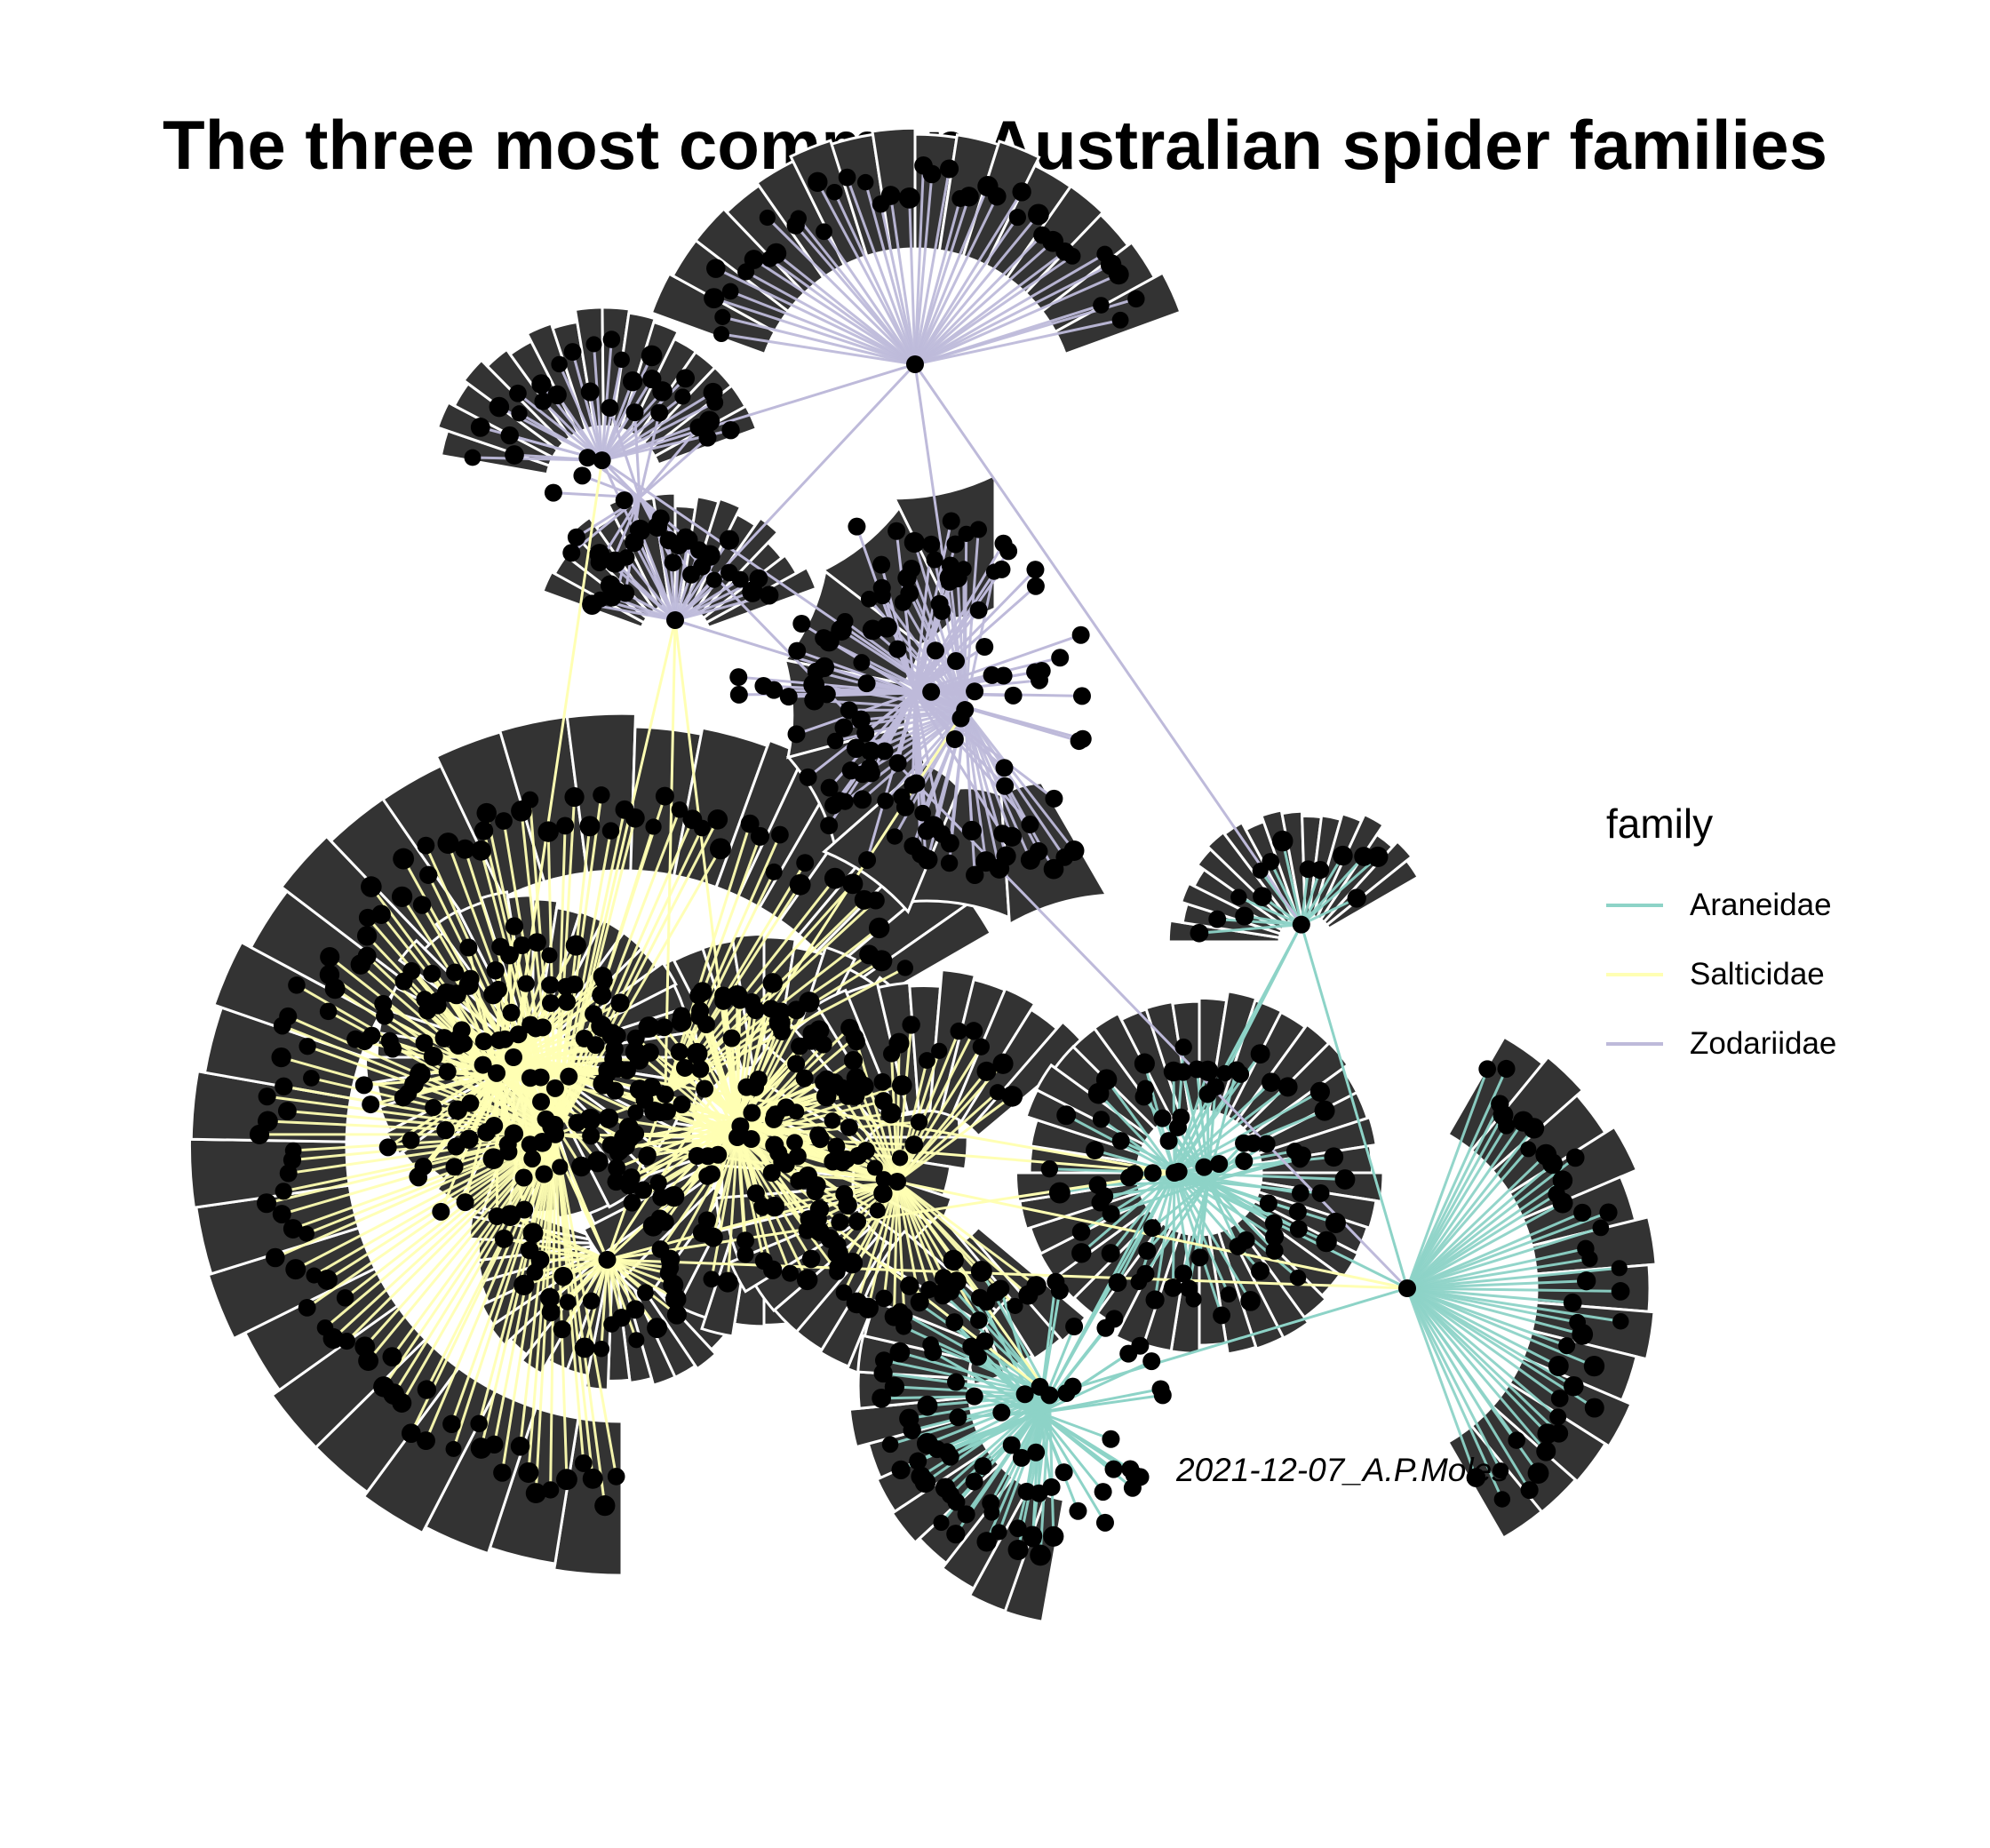 The image size is (1990, 1848). Describe the element at coordinates (1634, 905) in the screenshot. I see `legend-key-araneidae` at that location.